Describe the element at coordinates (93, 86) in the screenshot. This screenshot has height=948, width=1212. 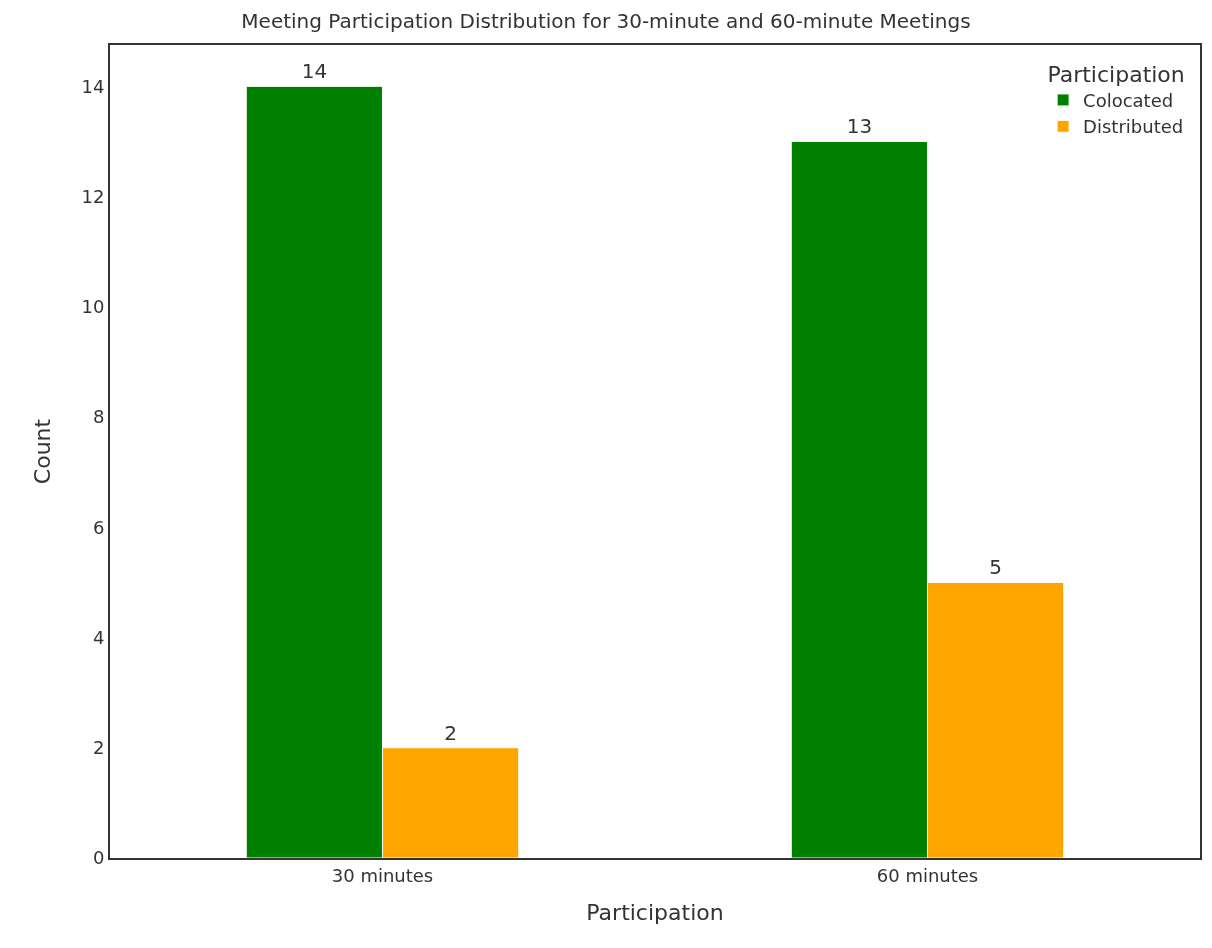
I see `y-tick-label: 14` at that location.